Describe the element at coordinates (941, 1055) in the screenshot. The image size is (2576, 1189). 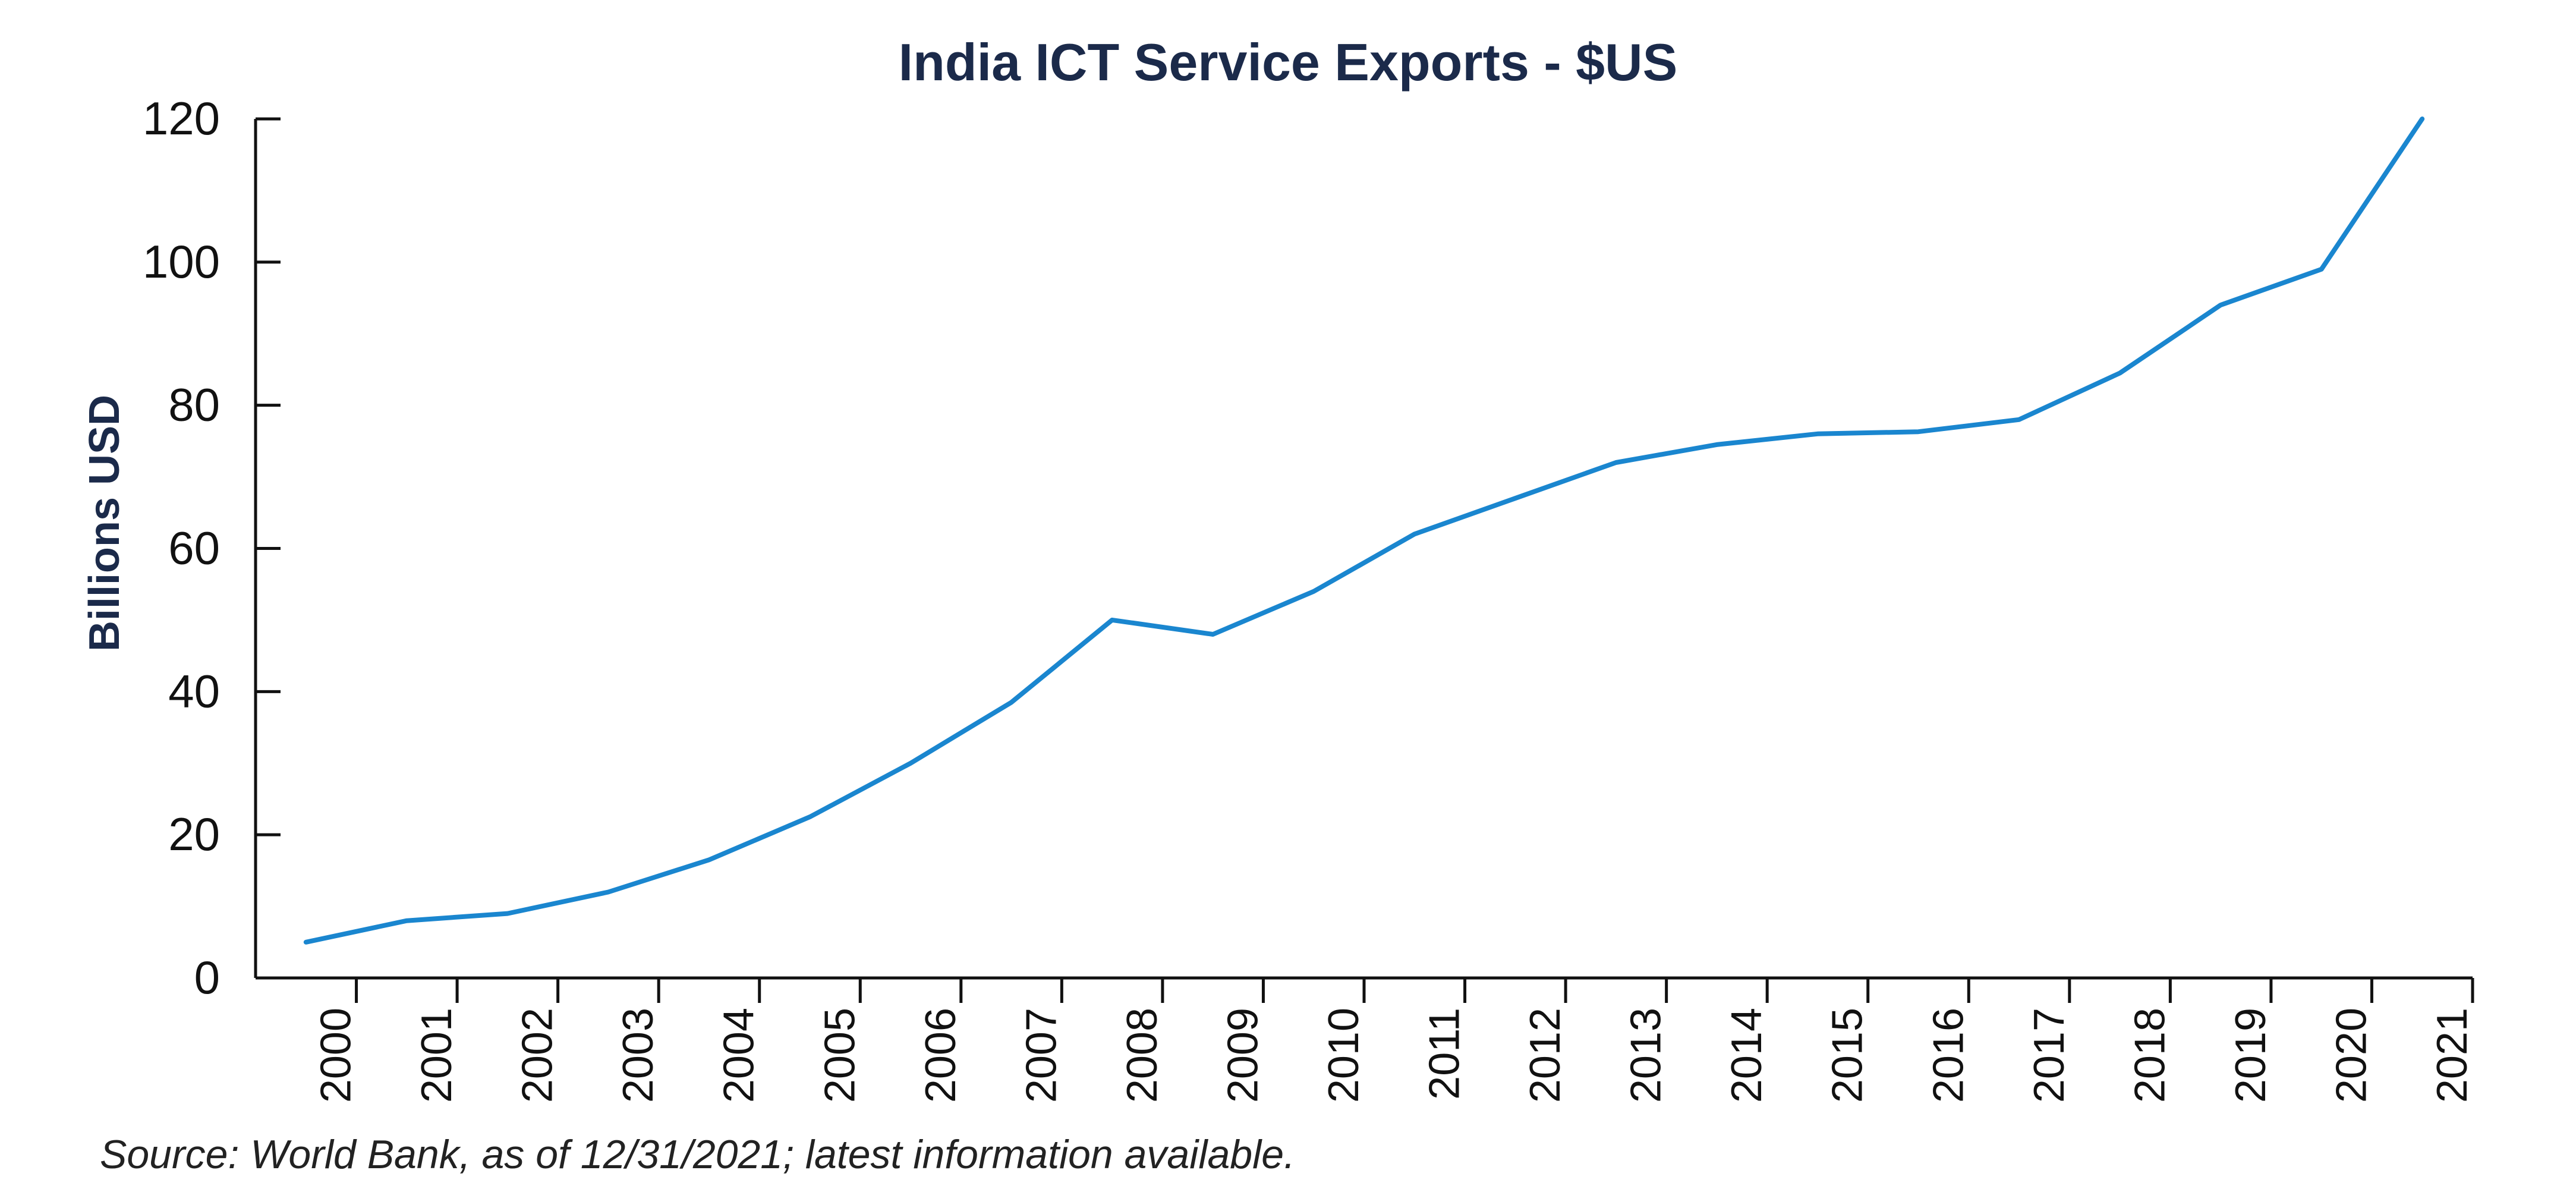
I see `x-tick-label: 2006` at that location.